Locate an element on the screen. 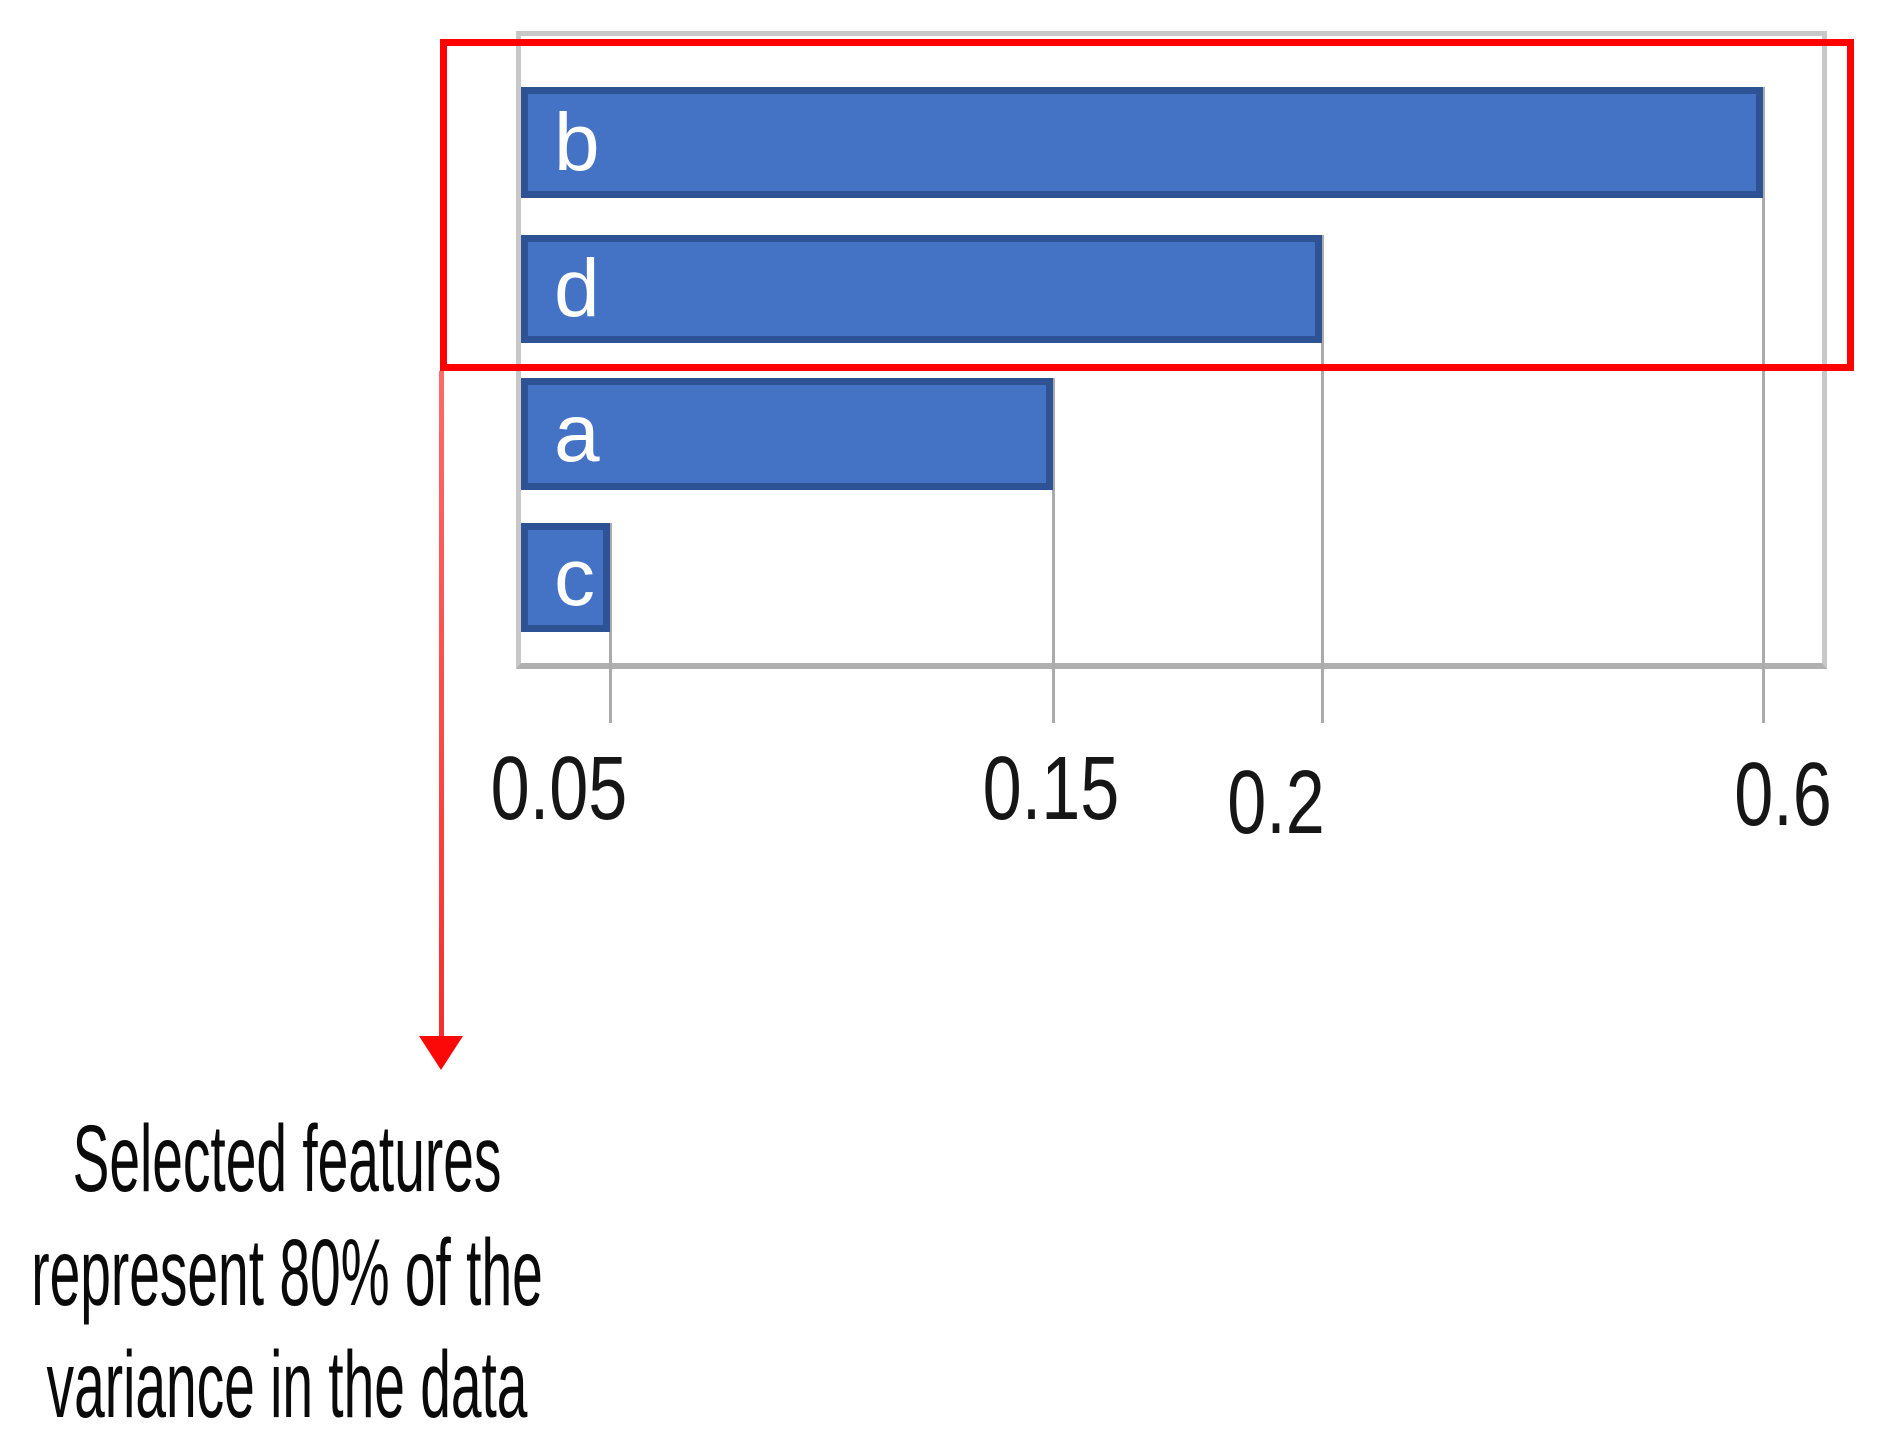 Image resolution: width=1883 pixels, height=1443 pixels. x-tick-label-0.05: 0.05 is located at coordinates (559, 789).